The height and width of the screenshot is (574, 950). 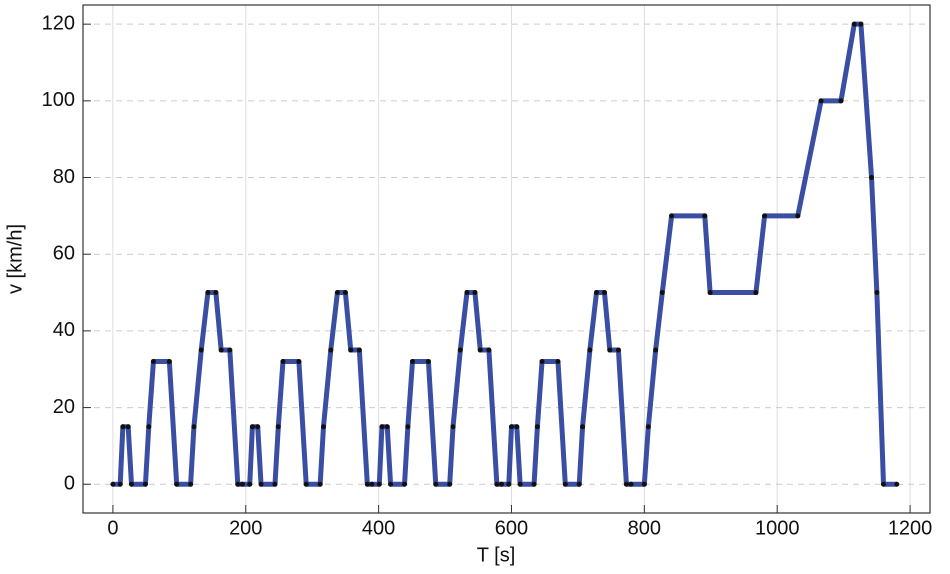 What do you see at coordinates (69, 484) in the screenshot?
I see `y-tick-label: 0` at bounding box center [69, 484].